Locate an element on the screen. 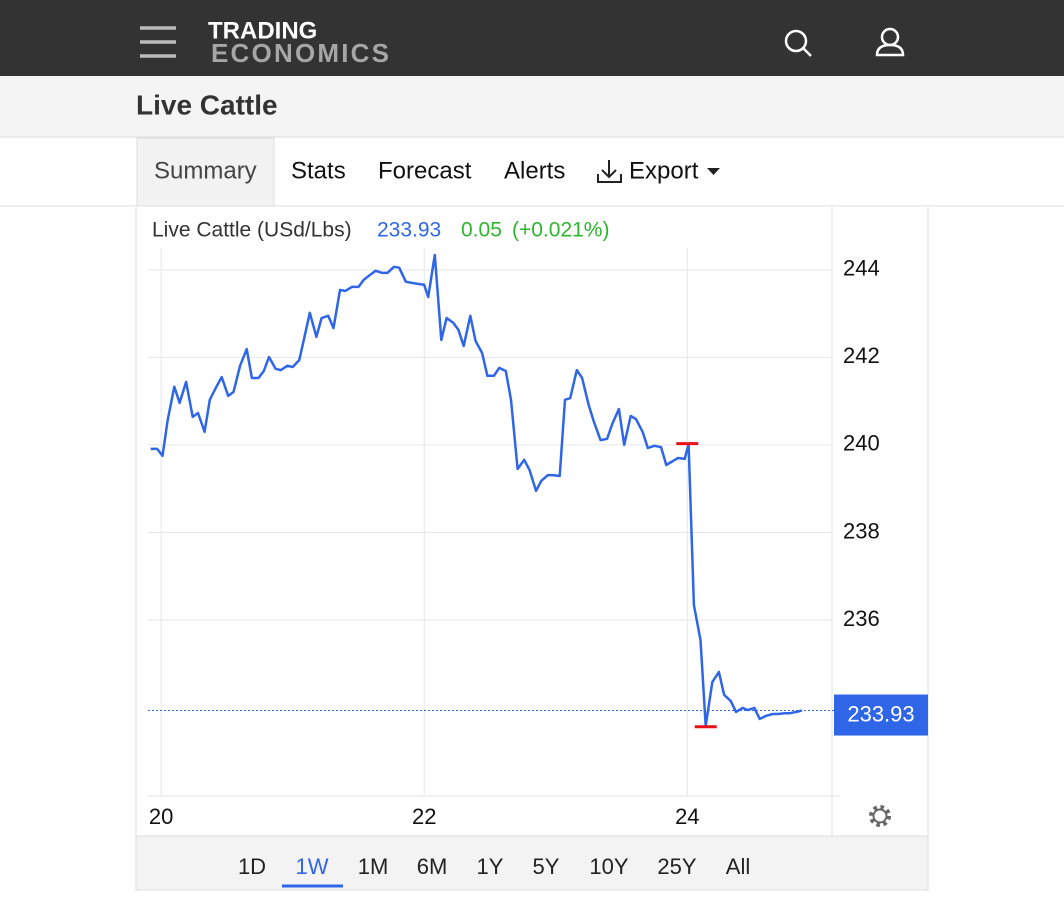  search-lens is located at coordinates (796, 41).